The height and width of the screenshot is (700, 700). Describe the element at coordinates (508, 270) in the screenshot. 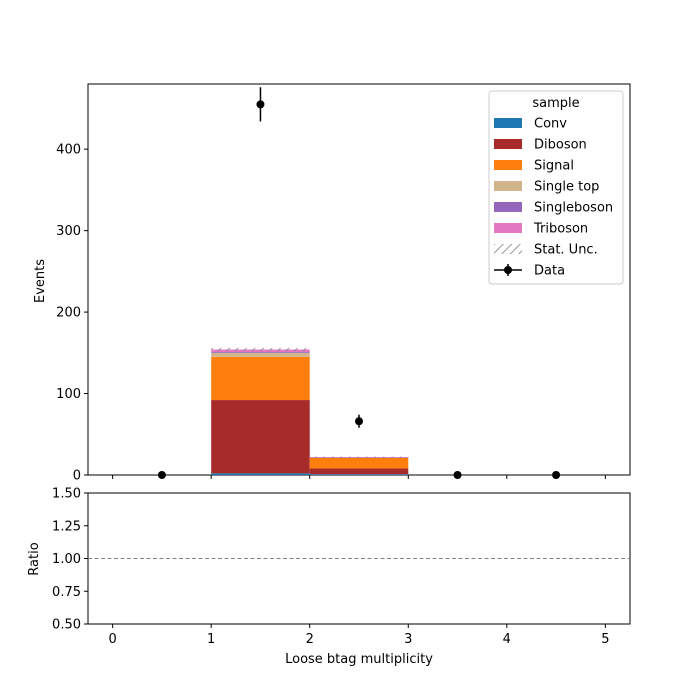

I see `legend-data-marker` at that location.